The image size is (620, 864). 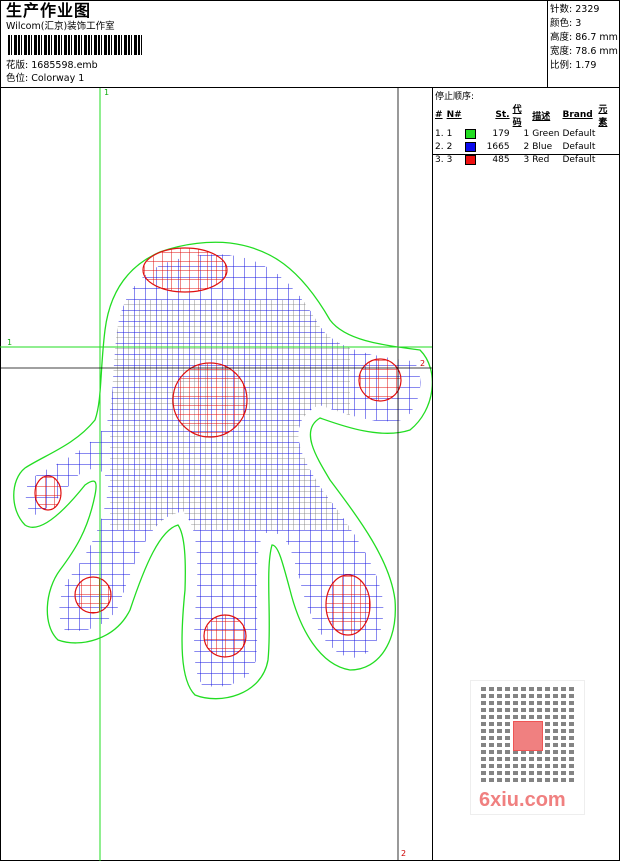 What do you see at coordinates (49, 10) in the screenshot?
I see `page-title: 生产作业图` at bounding box center [49, 10].